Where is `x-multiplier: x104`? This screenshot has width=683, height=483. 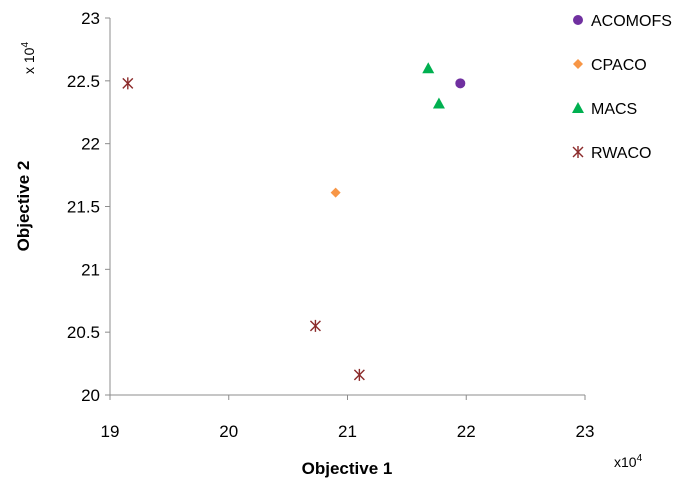
x-multiplier: x104 is located at coordinates (628, 461).